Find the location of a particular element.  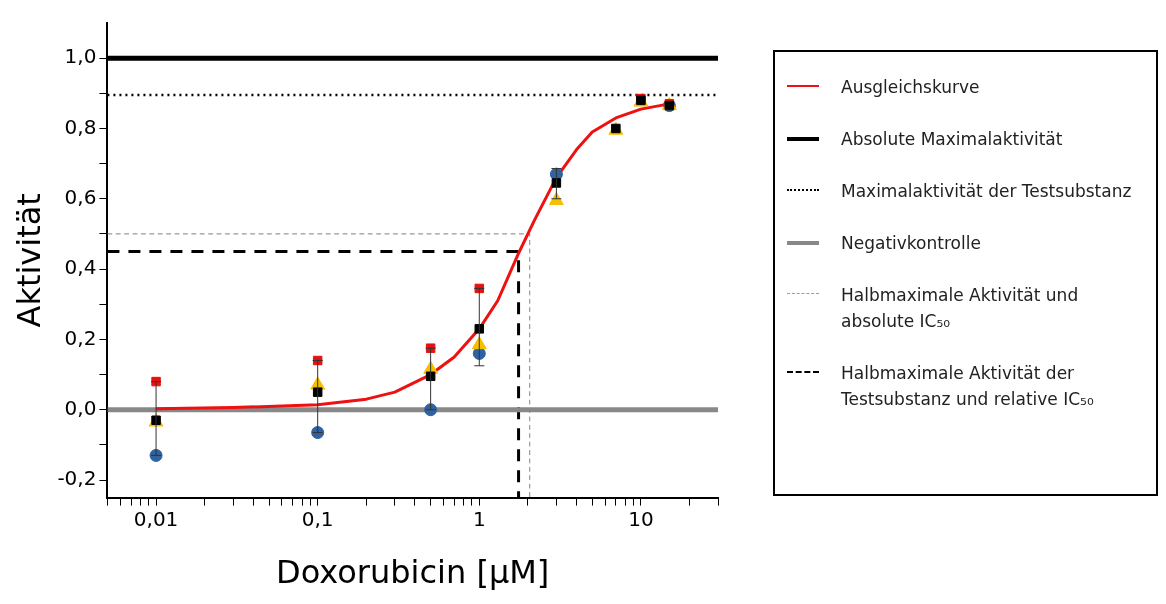

x-tick-label: 1 is located at coordinates (479, 518).